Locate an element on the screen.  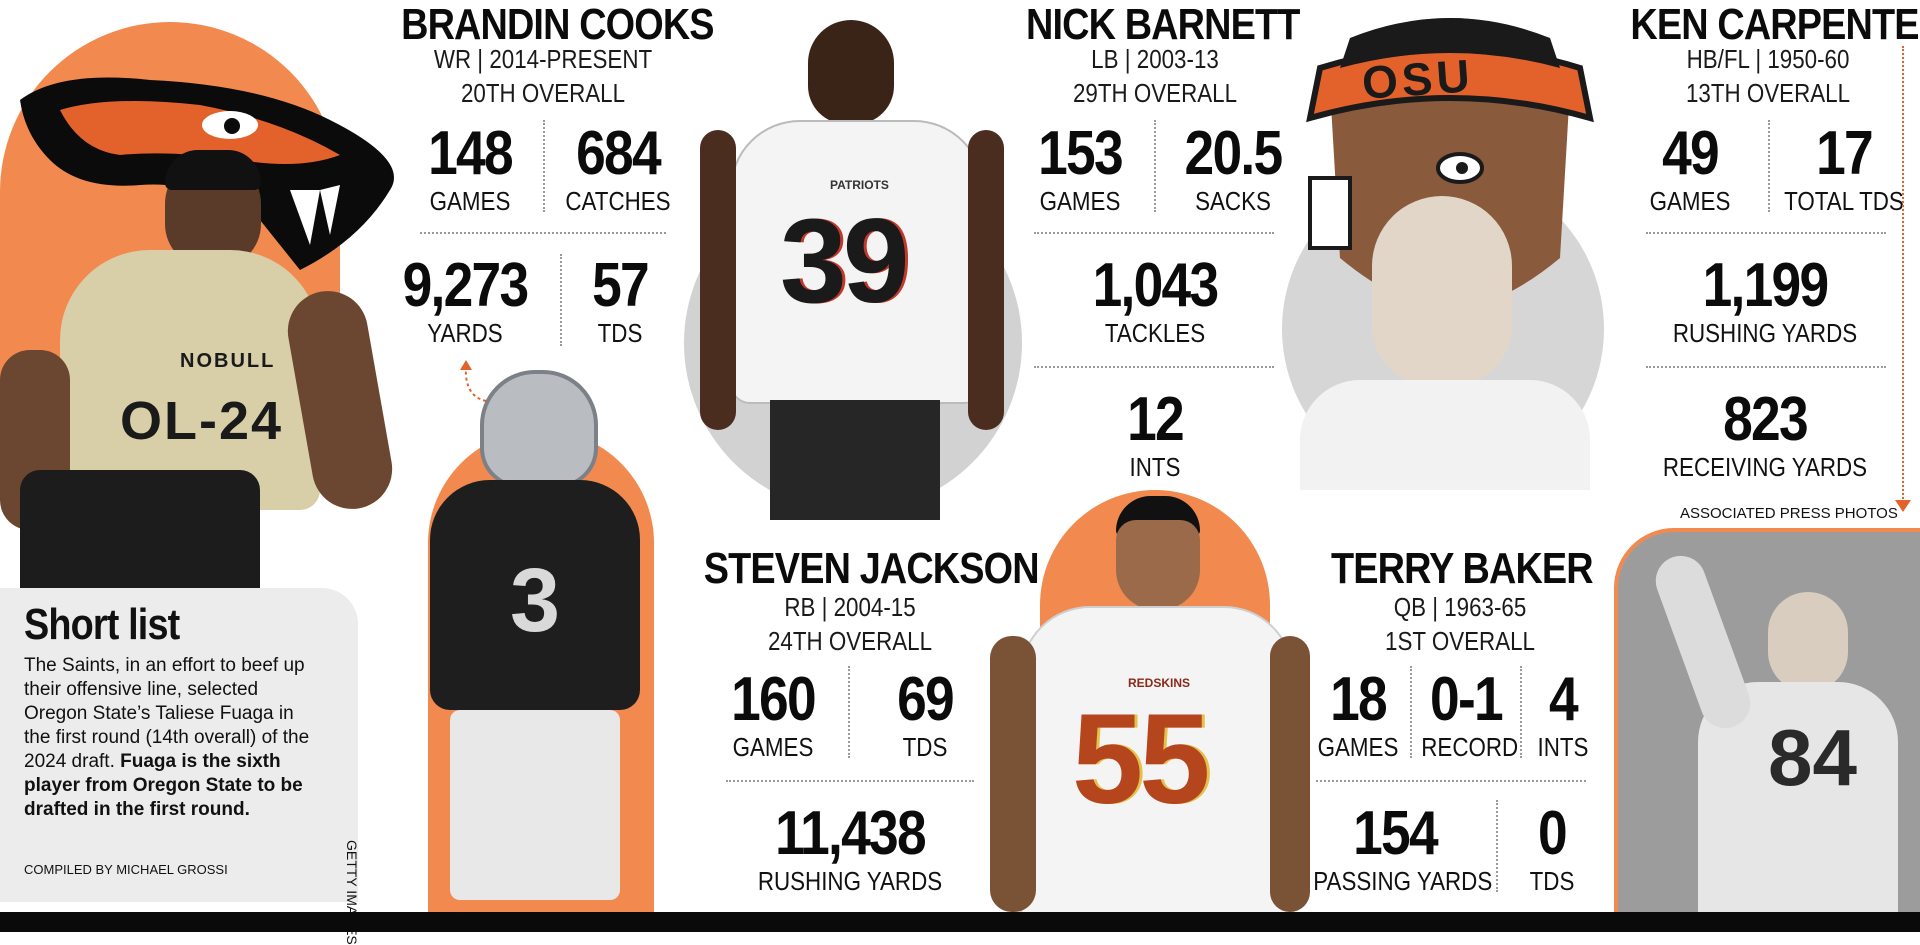
baker-record-value: 0-1 is located at coordinates (1467, 699).